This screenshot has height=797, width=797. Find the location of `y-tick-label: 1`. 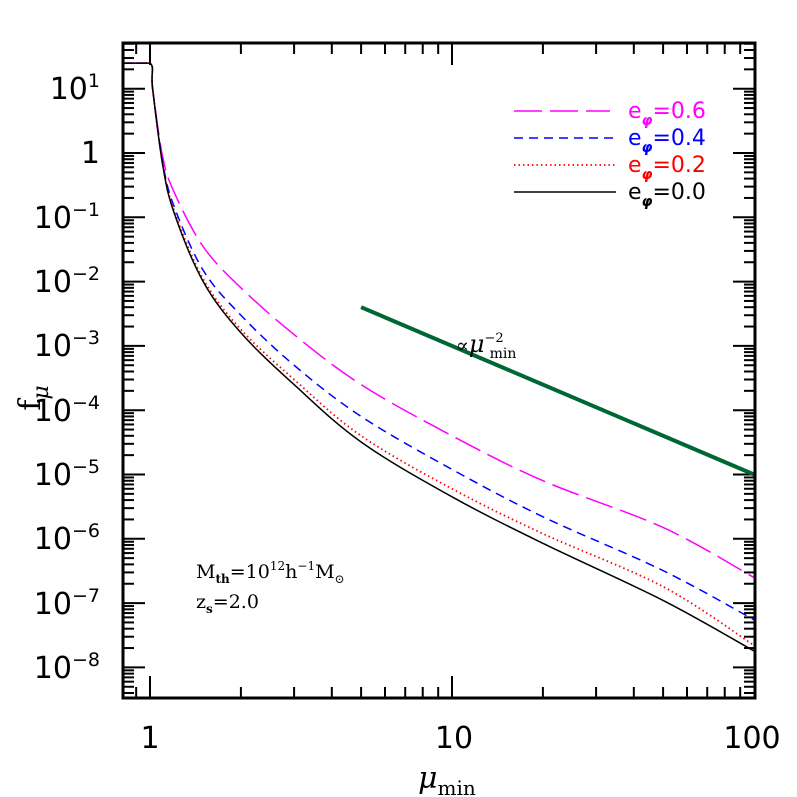

y-tick-label: 1 is located at coordinates (90, 153).